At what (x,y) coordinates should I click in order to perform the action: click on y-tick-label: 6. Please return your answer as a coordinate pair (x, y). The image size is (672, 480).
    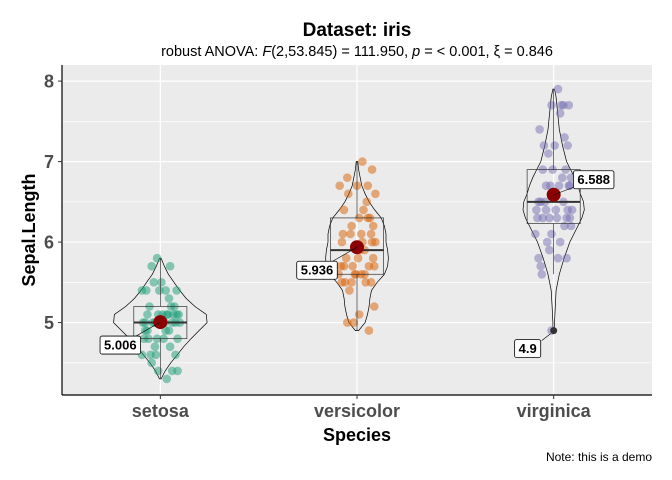
    Looking at the image, I should click on (49, 243).